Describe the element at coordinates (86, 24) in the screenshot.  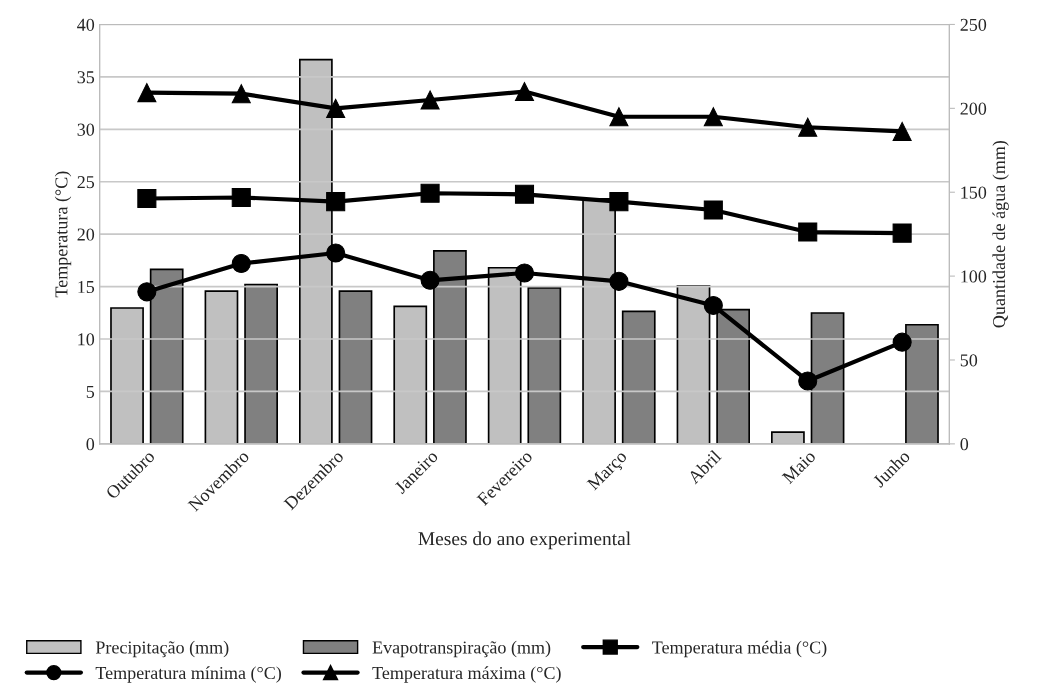
I see `y-tick-label: 40` at that location.